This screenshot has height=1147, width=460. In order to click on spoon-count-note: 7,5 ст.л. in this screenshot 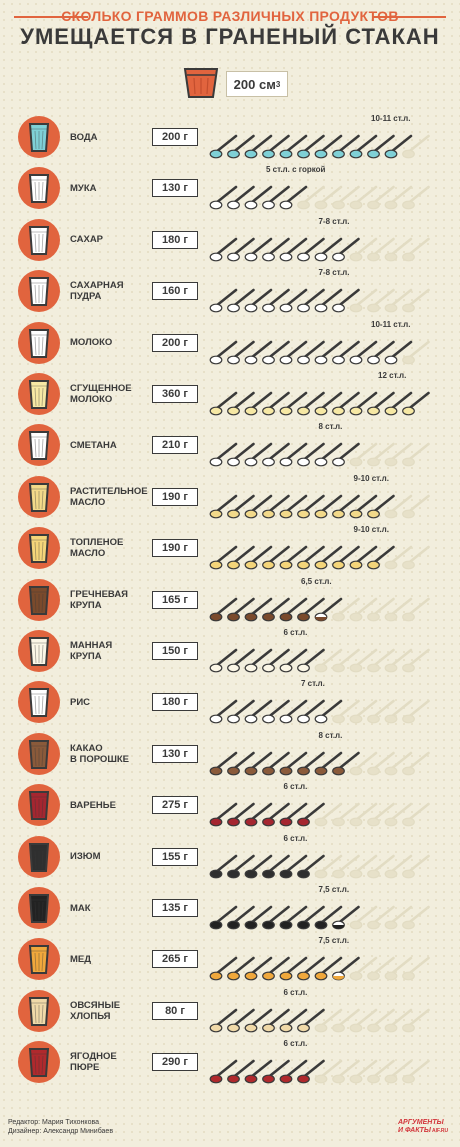, I will do `click(334, 941)`.